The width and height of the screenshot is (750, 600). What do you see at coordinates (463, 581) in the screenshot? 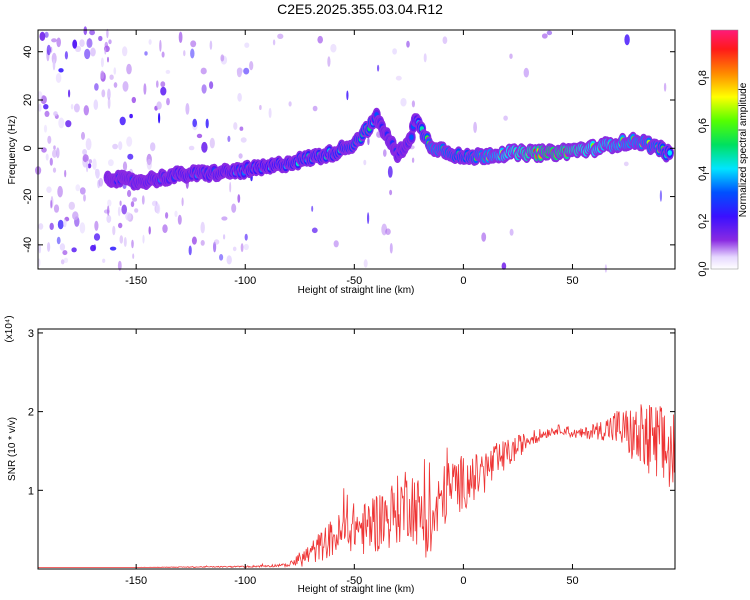
I see `x-tick-label: 0` at bounding box center [463, 581].